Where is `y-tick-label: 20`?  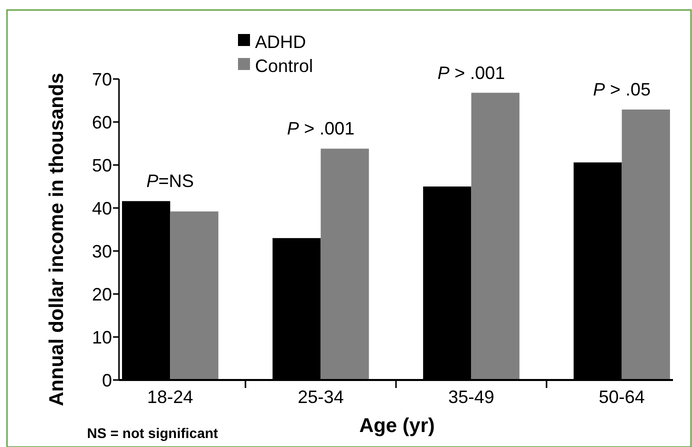 y-tick-label: 20 is located at coordinates (102, 294).